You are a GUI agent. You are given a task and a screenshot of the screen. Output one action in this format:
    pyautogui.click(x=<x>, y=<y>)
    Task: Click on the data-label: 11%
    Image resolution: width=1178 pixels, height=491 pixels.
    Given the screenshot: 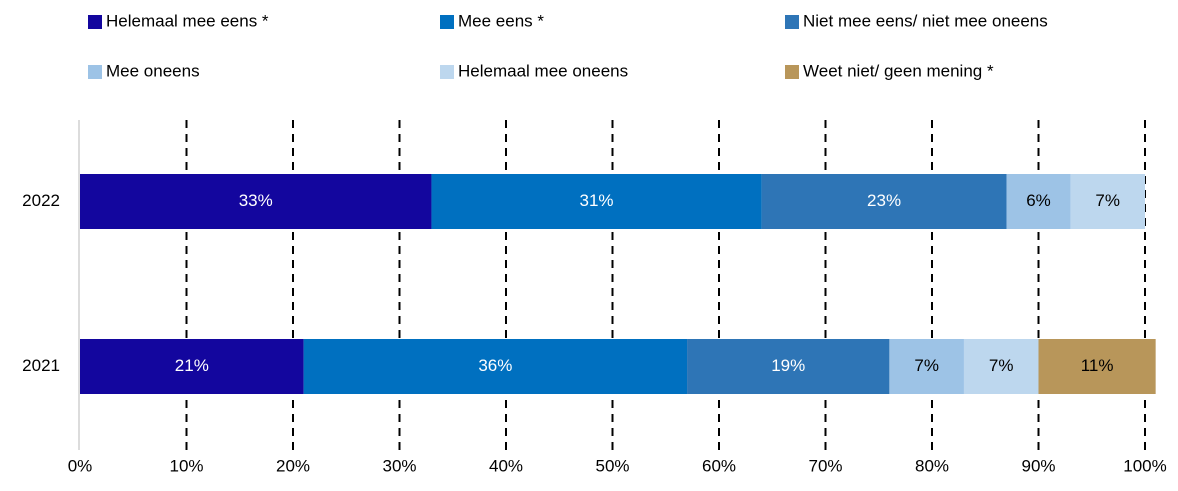 What is the action you would take?
    pyautogui.click(x=1097, y=365)
    